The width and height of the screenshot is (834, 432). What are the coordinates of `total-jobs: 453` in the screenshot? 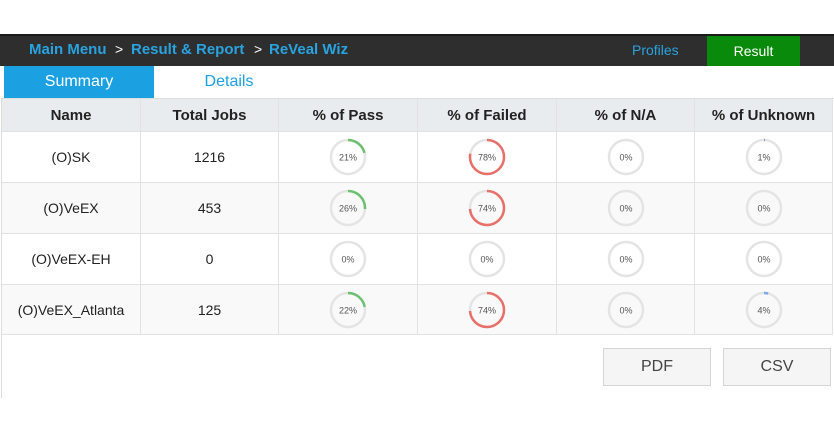 It's located at (210, 208).